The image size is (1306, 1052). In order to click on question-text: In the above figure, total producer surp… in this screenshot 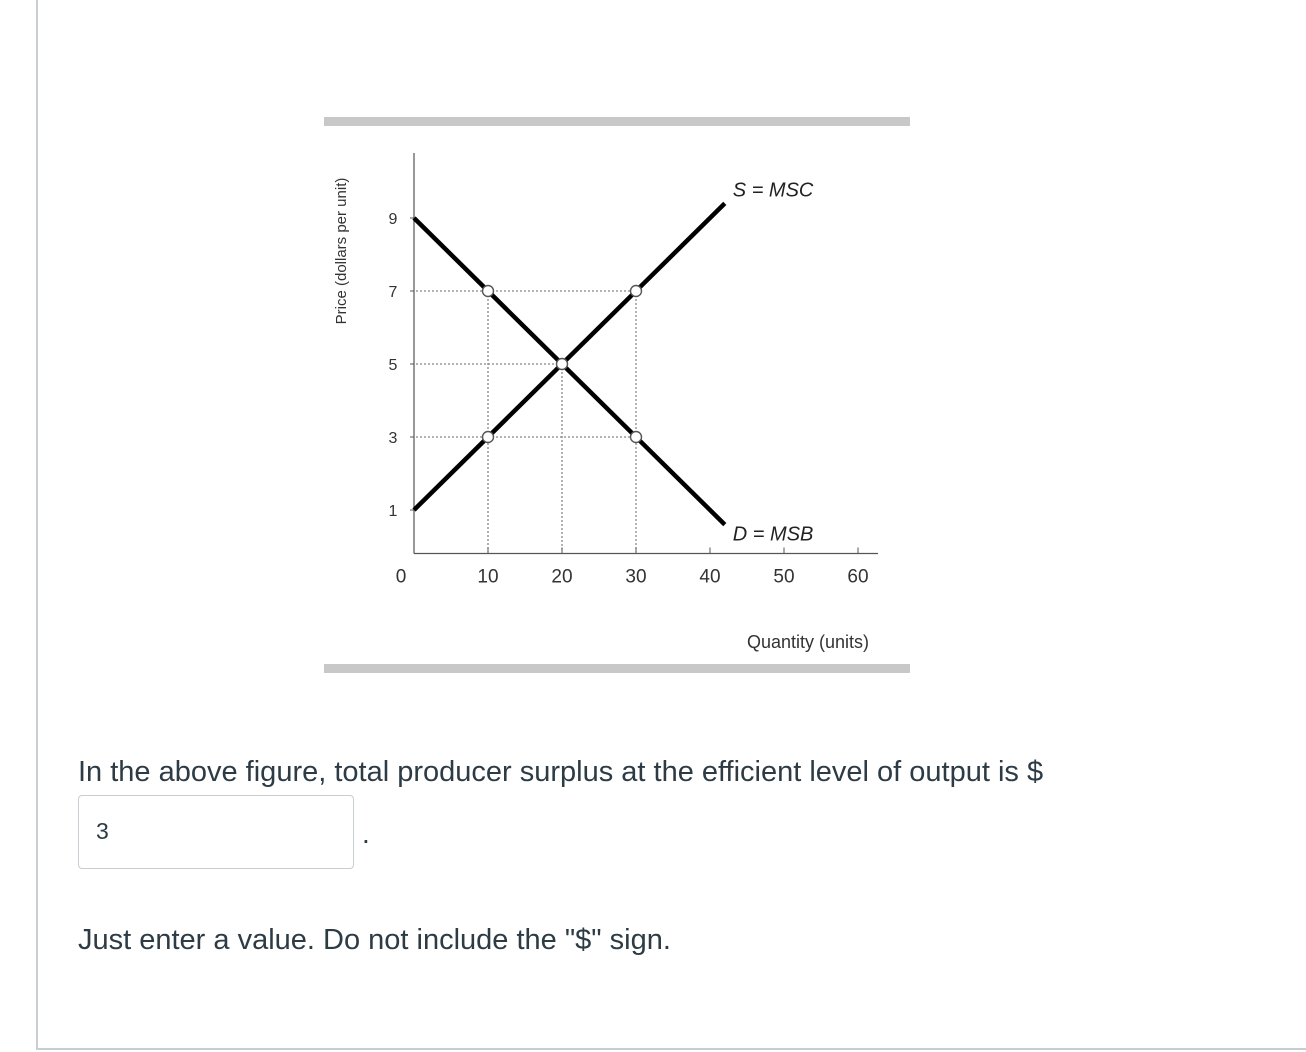, I will do `click(561, 772)`.